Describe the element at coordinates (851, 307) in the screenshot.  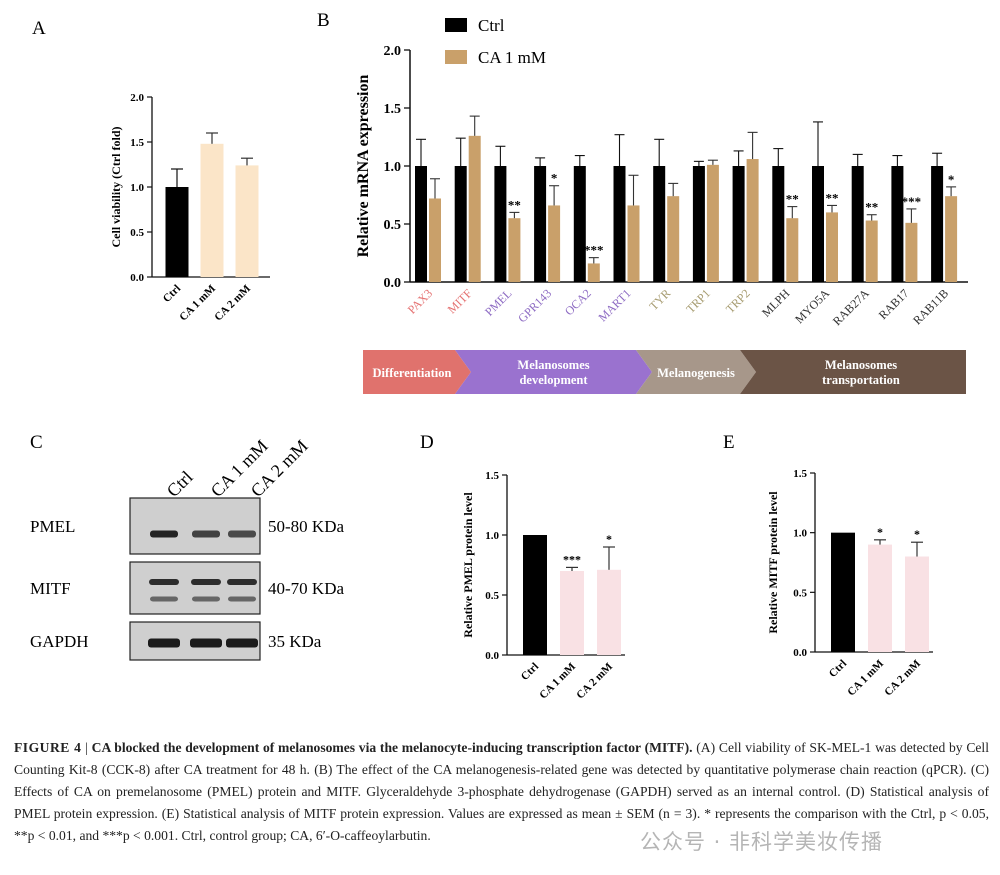
I see `x-tick-label: RAB27A` at that location.